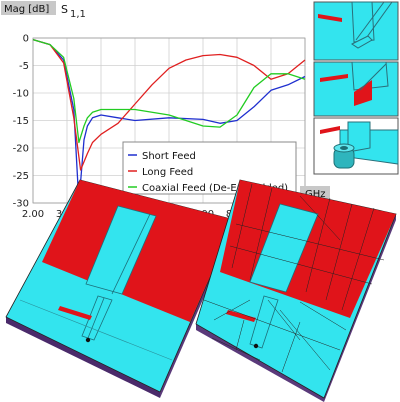  I want to click on ylabel-box, so click(28, 8).